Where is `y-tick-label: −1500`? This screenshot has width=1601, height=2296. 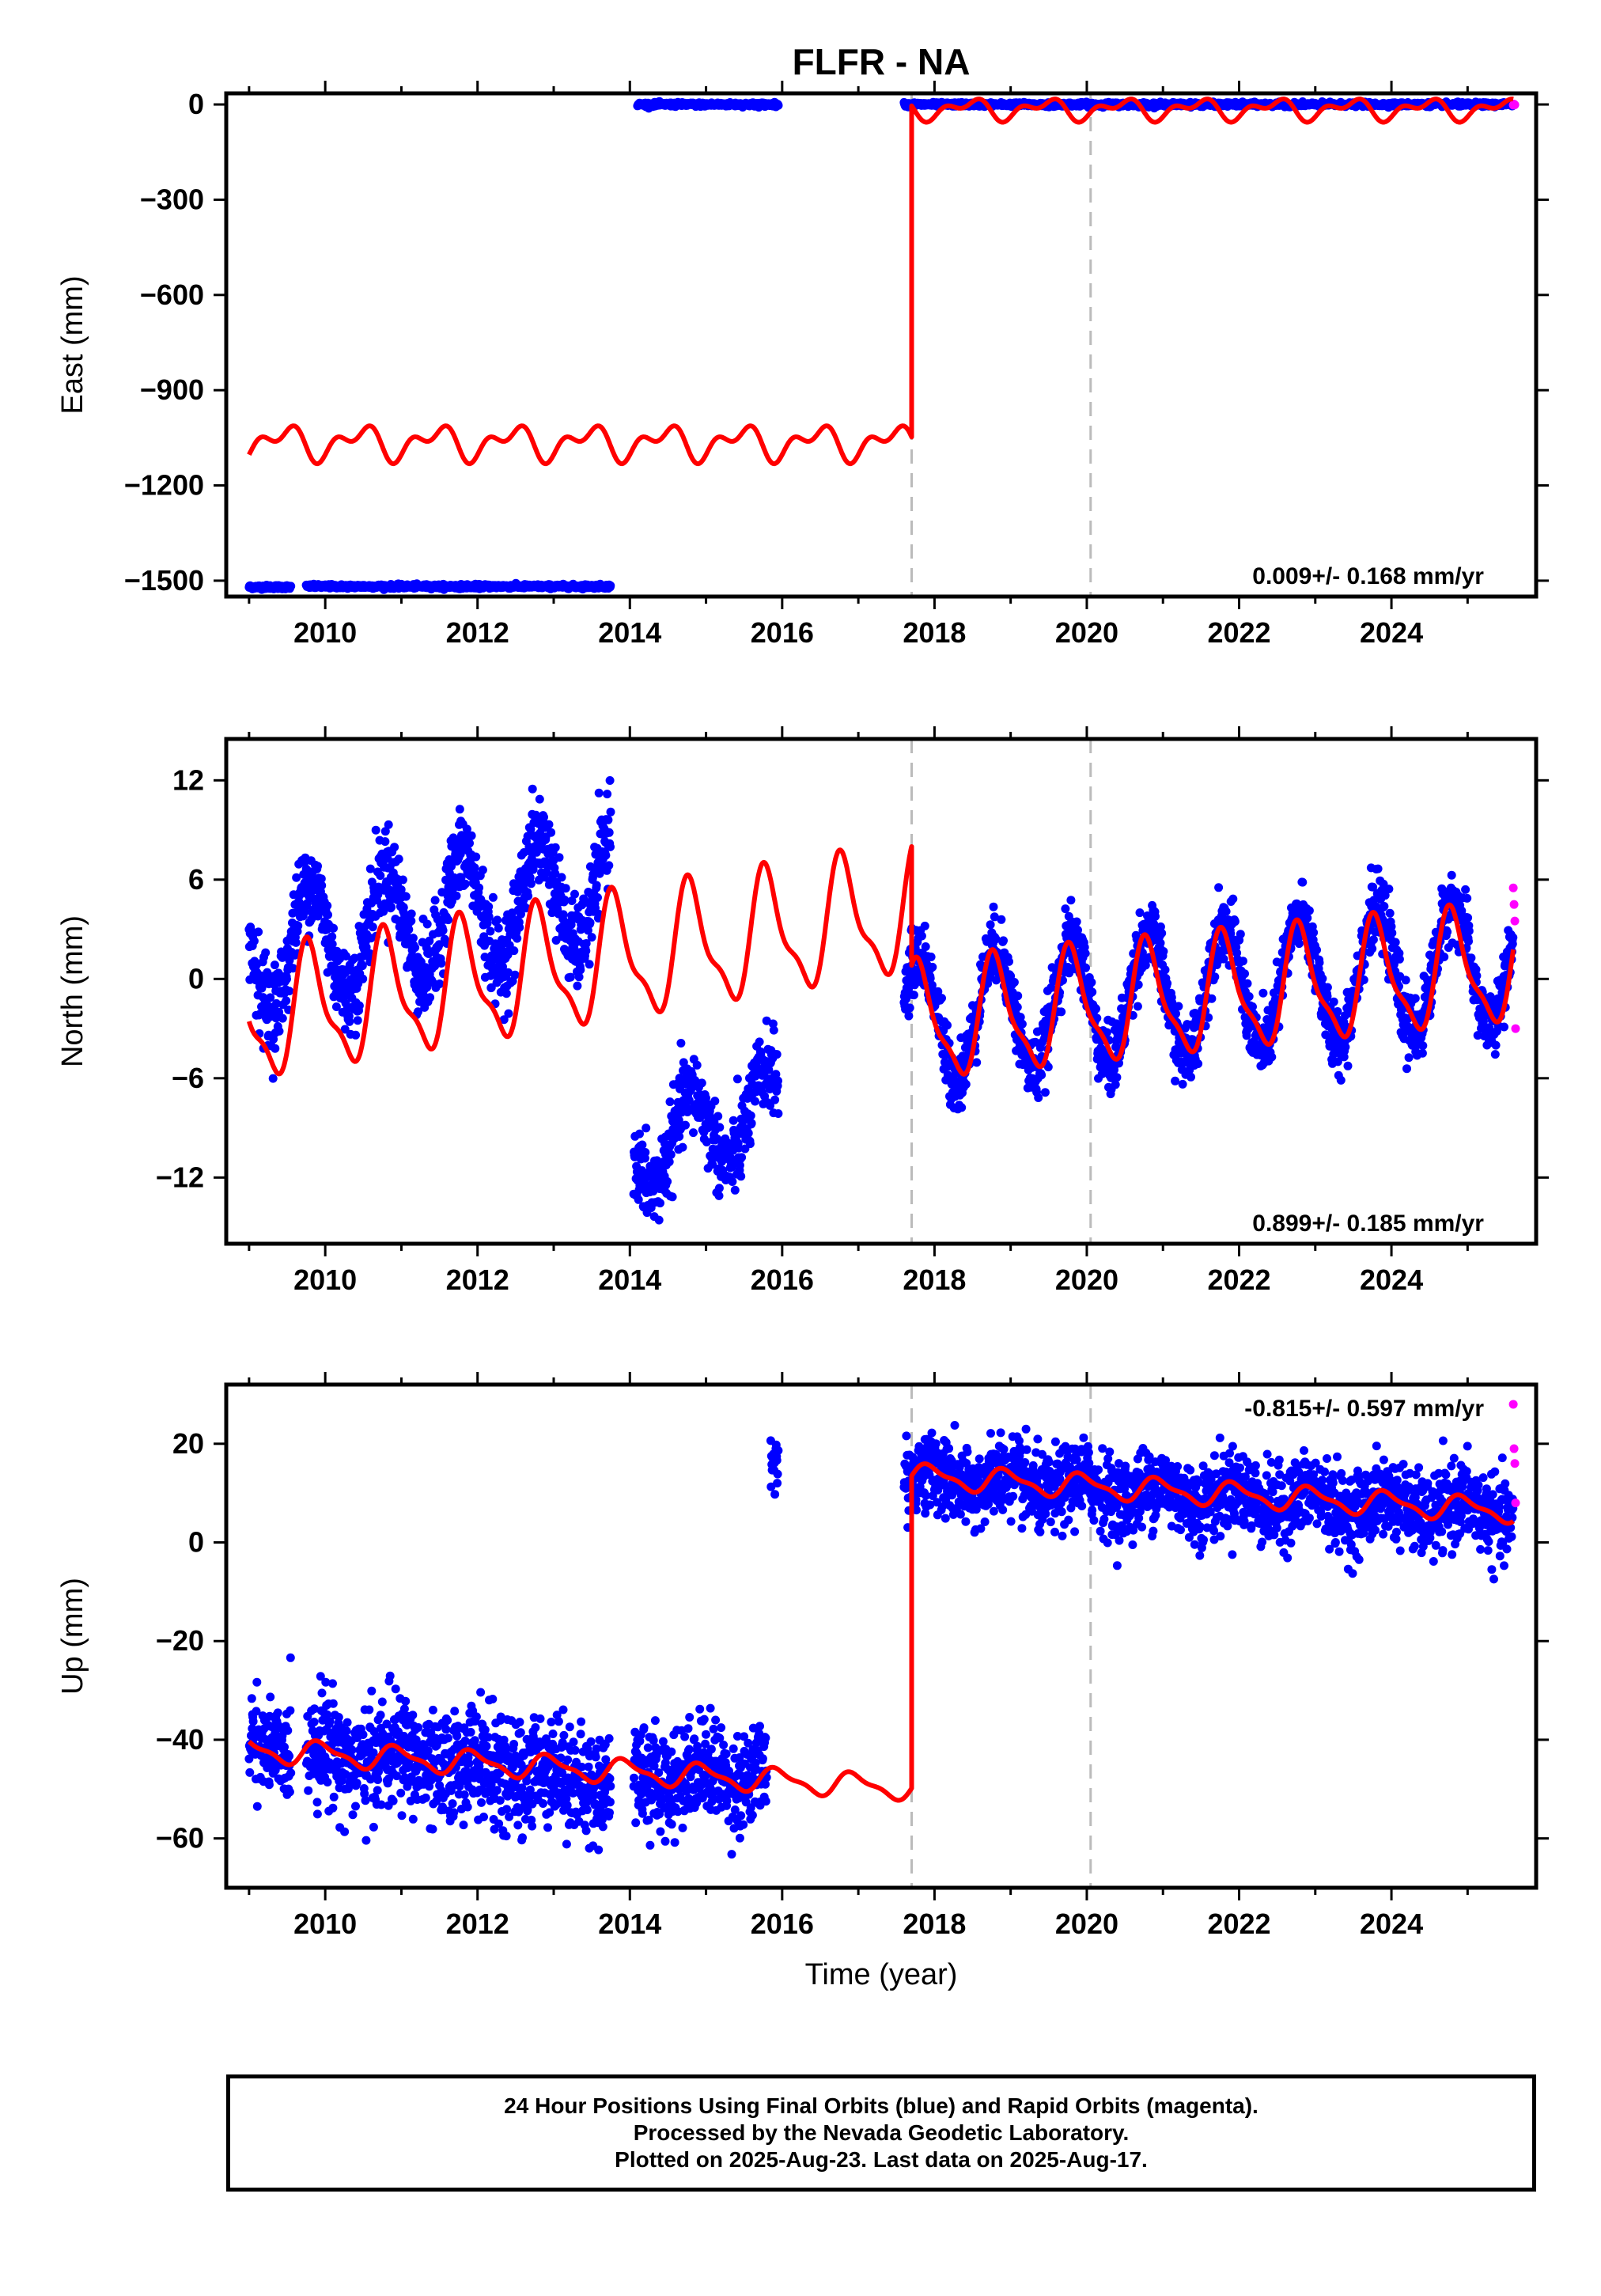
y-tick-label: −1500 is located at coordinates (164, 581).